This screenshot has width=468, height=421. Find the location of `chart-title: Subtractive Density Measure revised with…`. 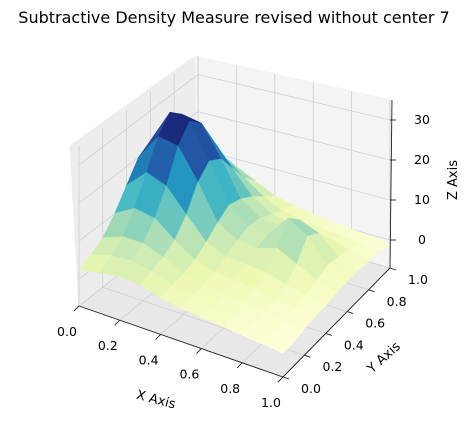

chart-title: Subtractive Density Measure revised with… is located at coordinates (234, 17).